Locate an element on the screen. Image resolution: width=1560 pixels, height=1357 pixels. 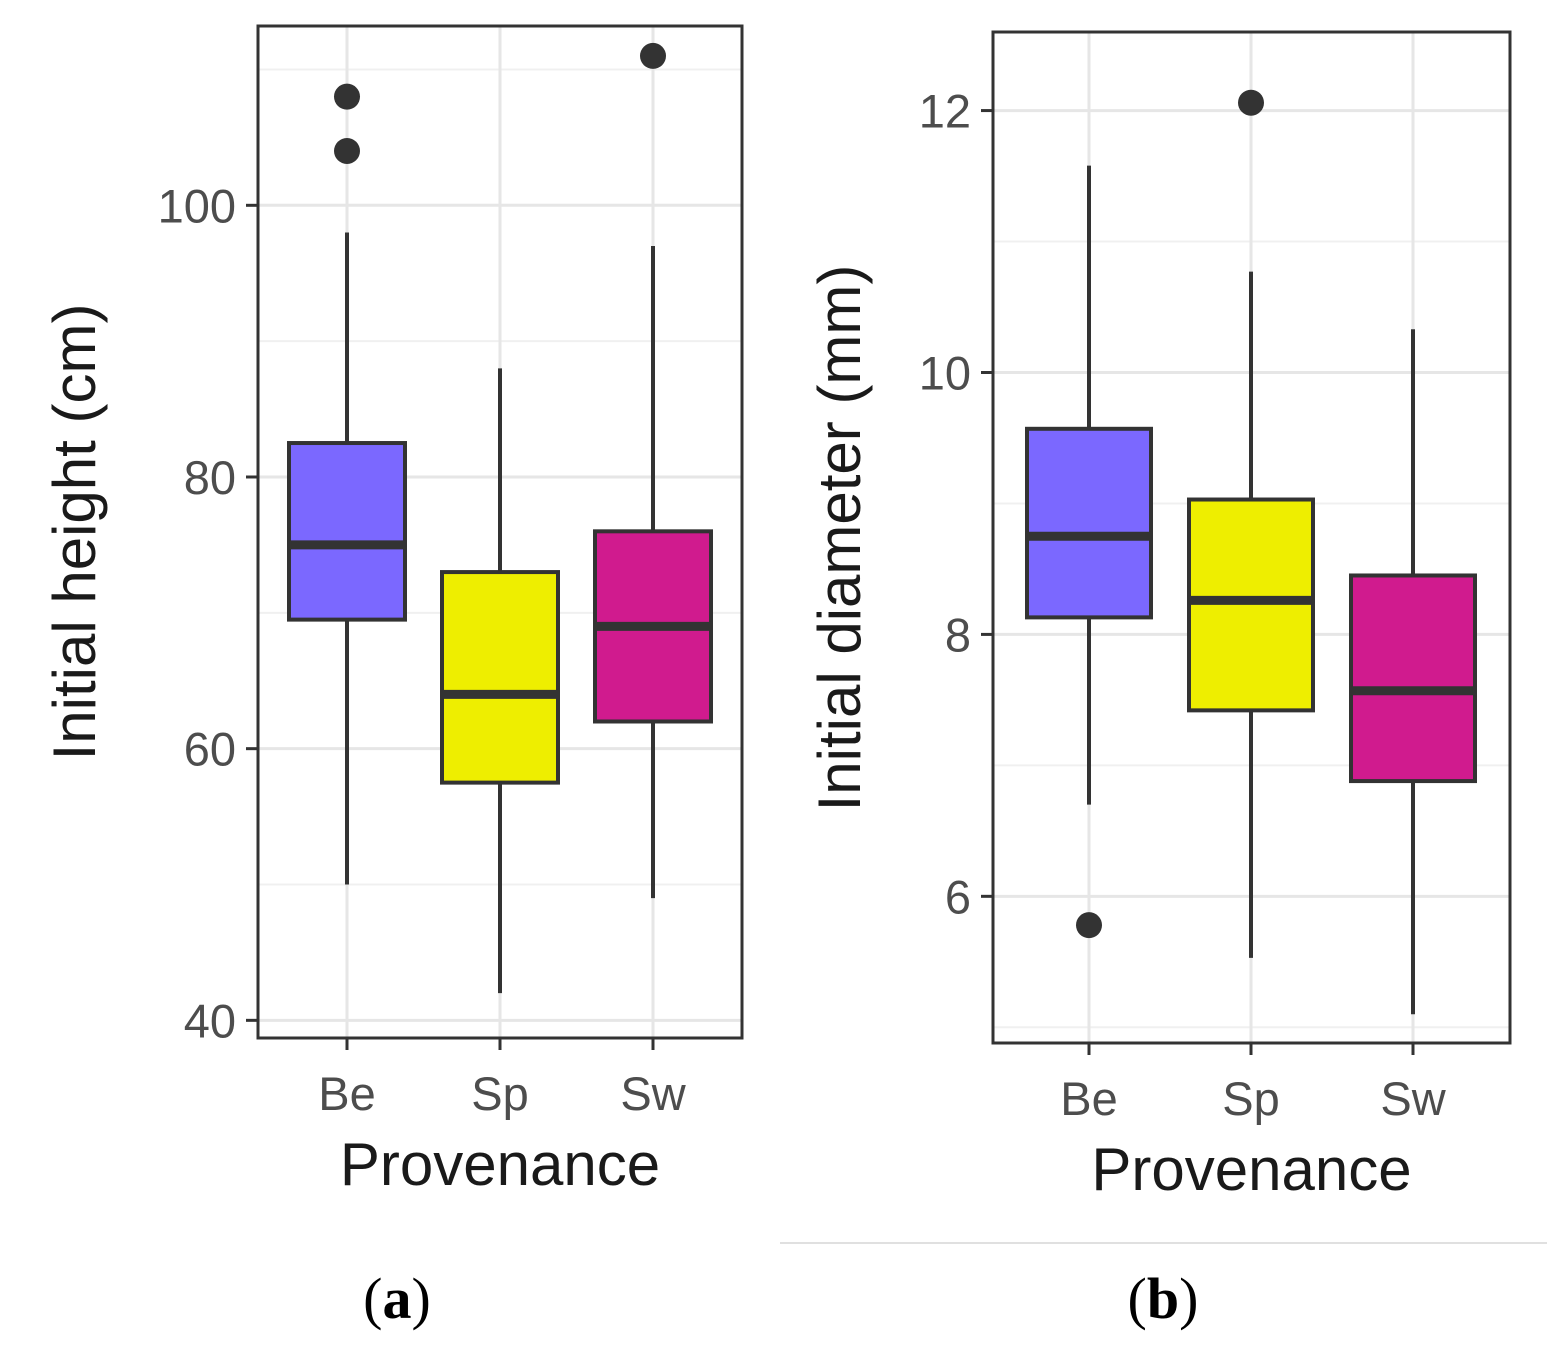
y-tick-label: 6 is located at coordinates (958, 896).